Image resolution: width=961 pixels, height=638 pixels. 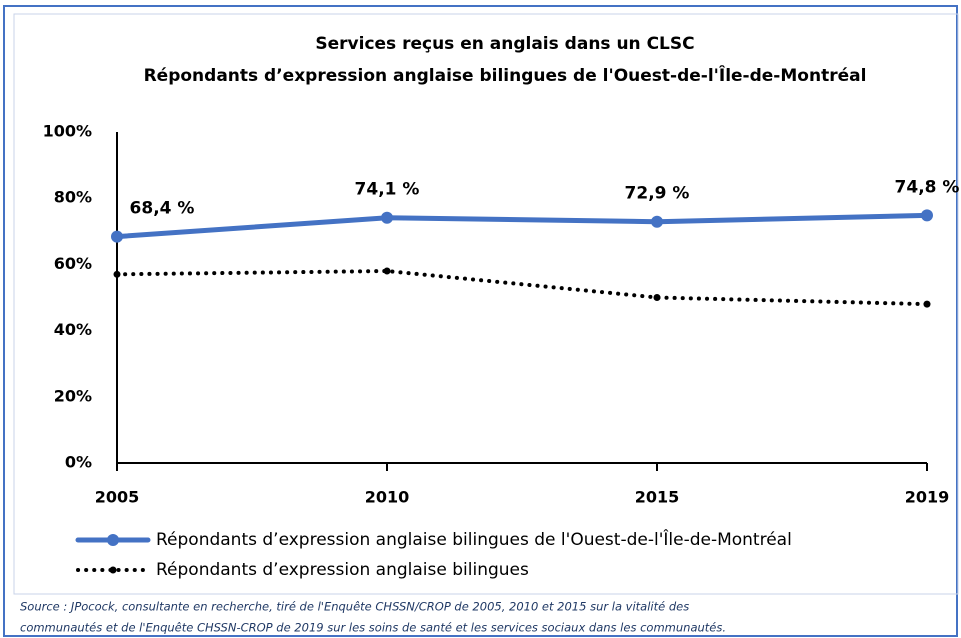 I want to click on y-tick-label: 60%, so click(x=73, y=263).